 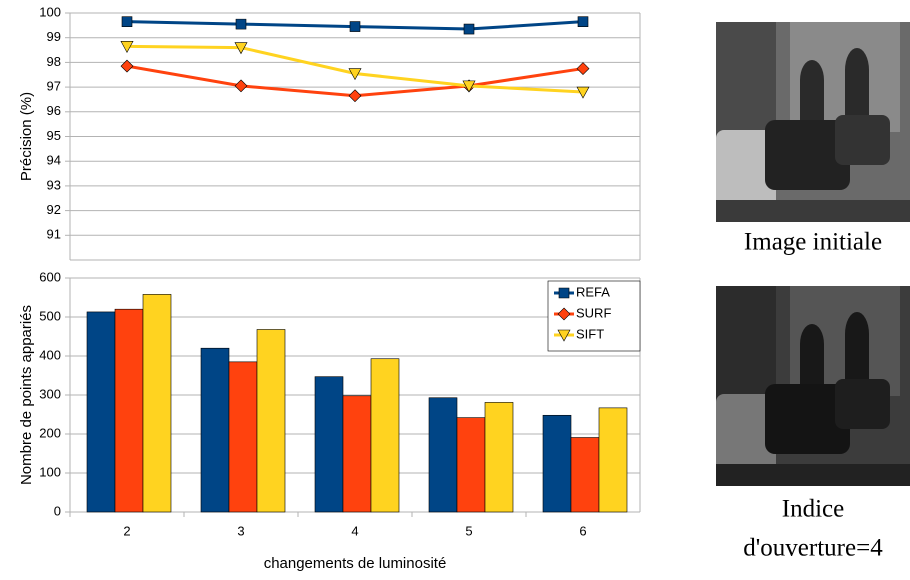 What do you see at coordinates (813, 509) in the screenshot?
I see `image-caption: Indice` at bounding box center [813, 509].